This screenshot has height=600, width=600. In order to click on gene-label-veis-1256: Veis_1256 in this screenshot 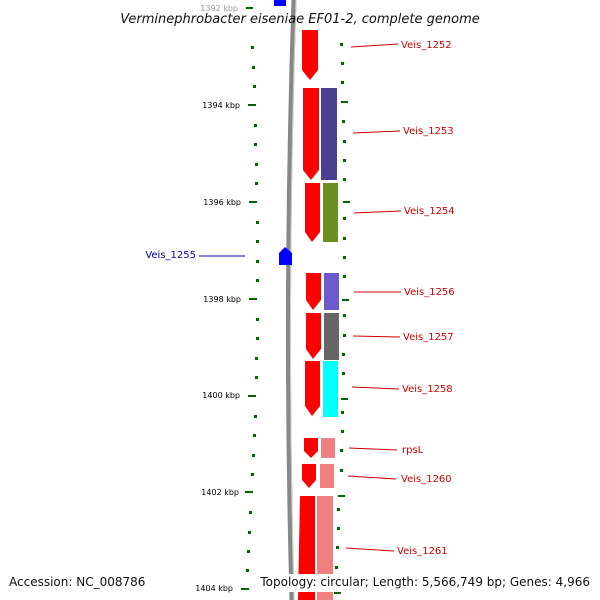, I will do `click(429, 292)`.